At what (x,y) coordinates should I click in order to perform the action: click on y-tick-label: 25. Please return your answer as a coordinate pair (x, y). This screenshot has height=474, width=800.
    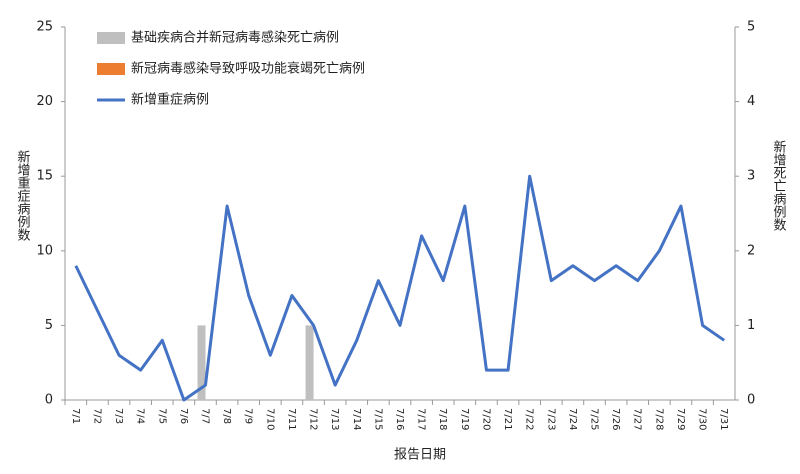
    Looking at the image, I should click on (44, 27).